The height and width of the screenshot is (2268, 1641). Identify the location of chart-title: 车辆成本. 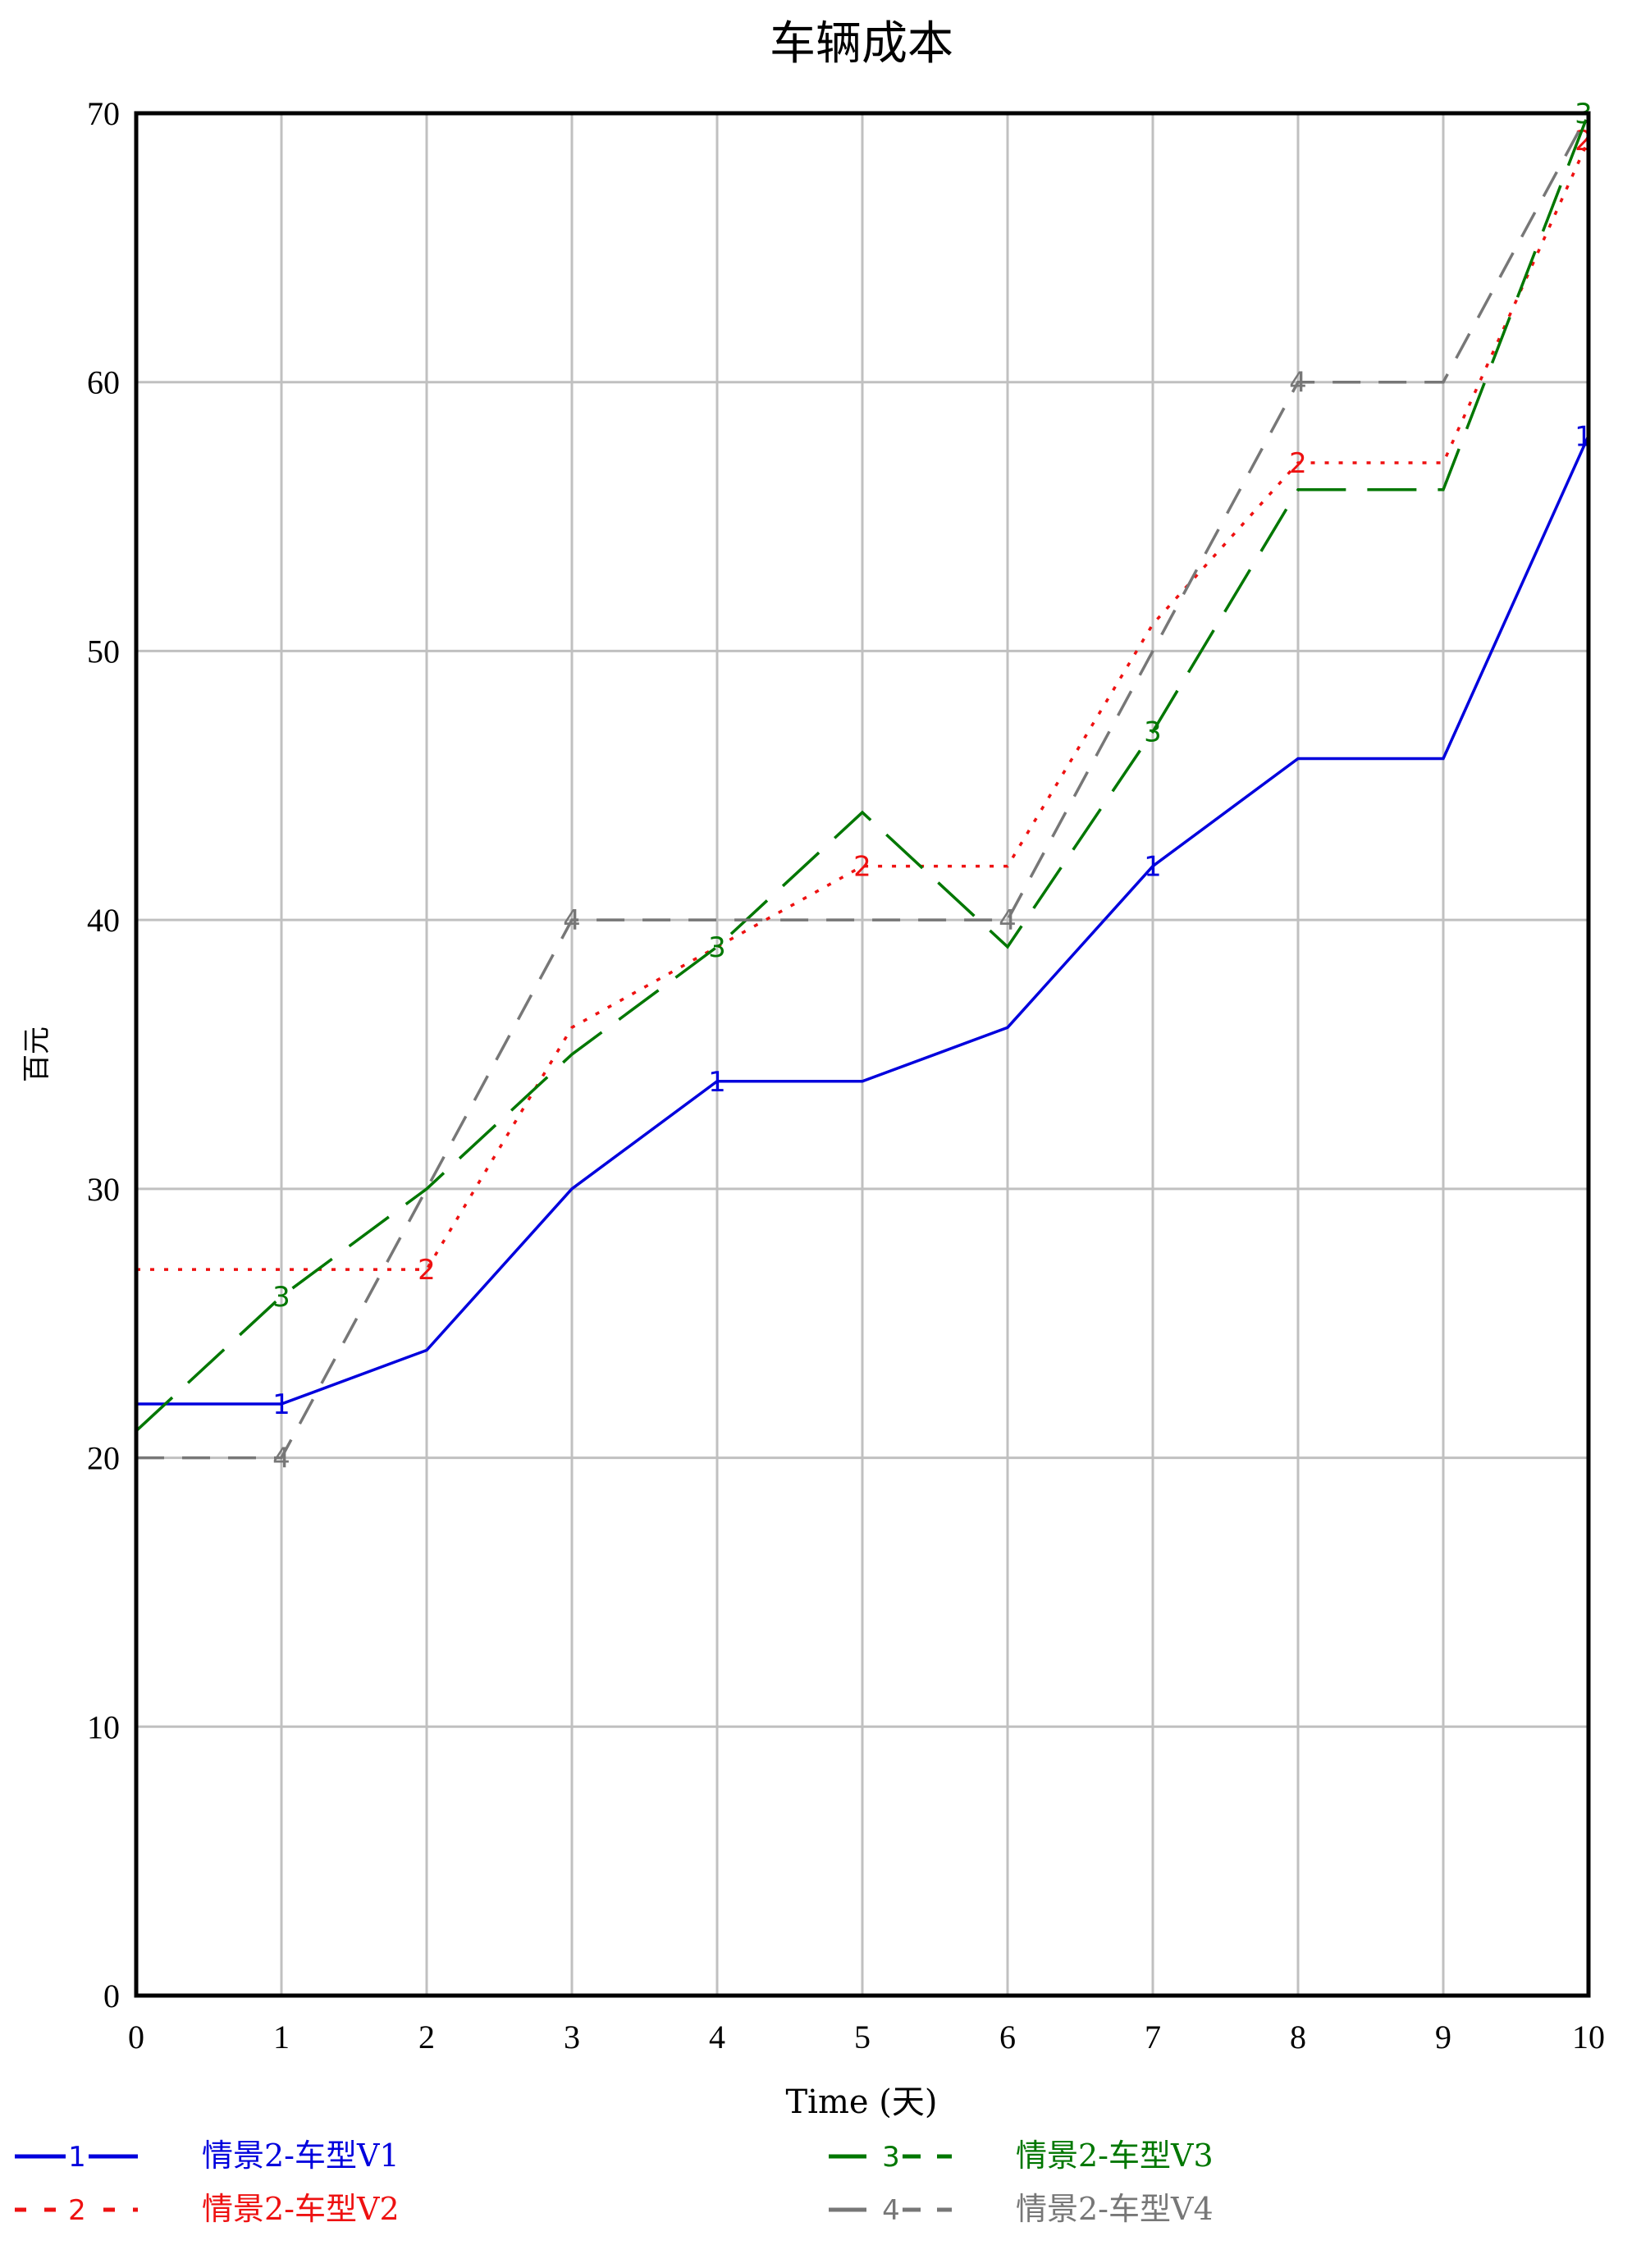
(861, 44).